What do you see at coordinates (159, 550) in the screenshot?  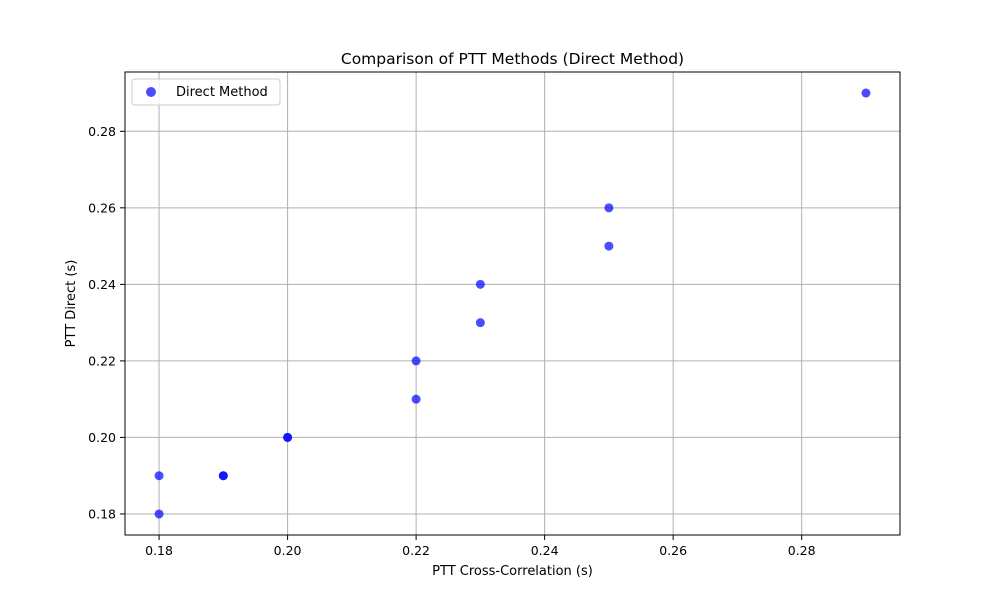 I see `x-tick-label: 0.18` at bounding box center [159, 550].